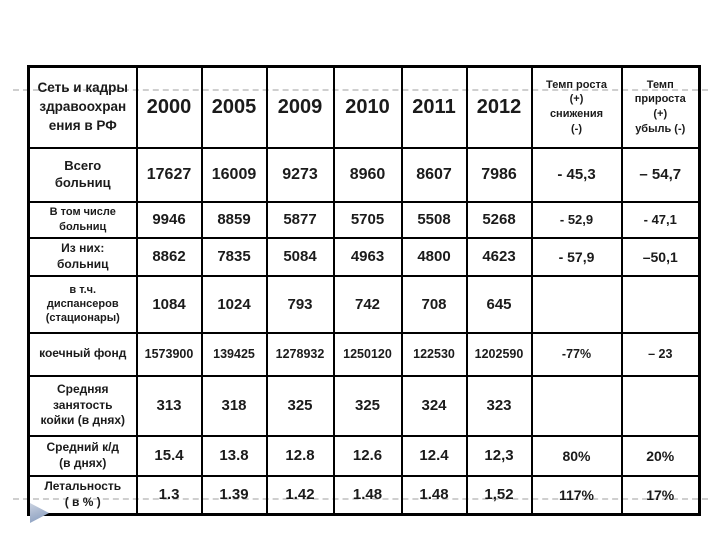 This screenshot has width=720, height=540. I want to click on cell-value: 8960, so click(367, 174).